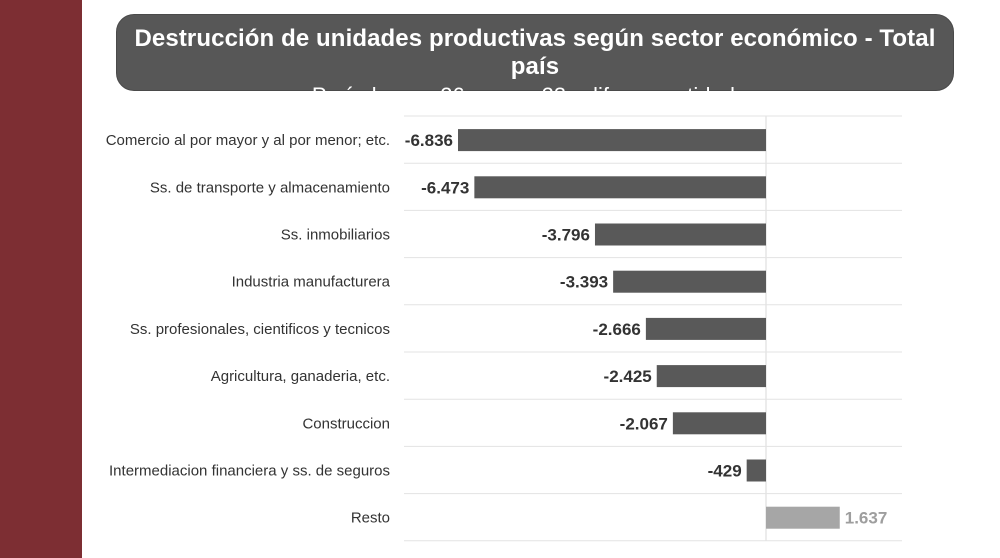 The image size is (1000, 558). Describe the element at coordinates (335, 235) in the screenshot. I see `category-label: Ss. inmobiliarios` at that location.